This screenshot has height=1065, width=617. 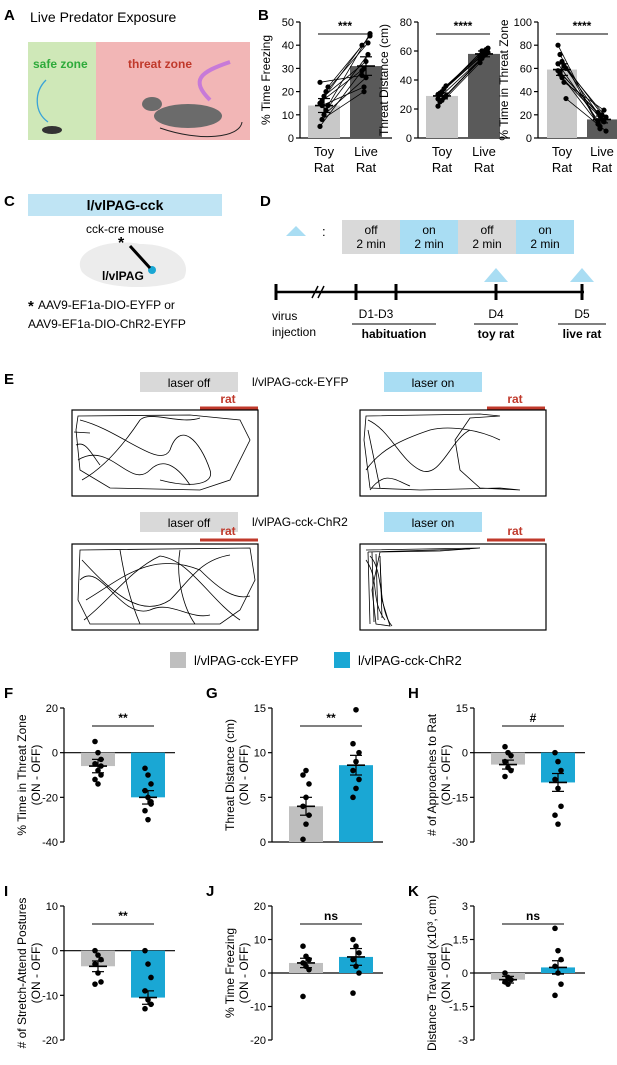 What do you see at coordinates (165, 587) in the screenshot?
I see `chr2-off-arena` at bounding box center [165, 587].